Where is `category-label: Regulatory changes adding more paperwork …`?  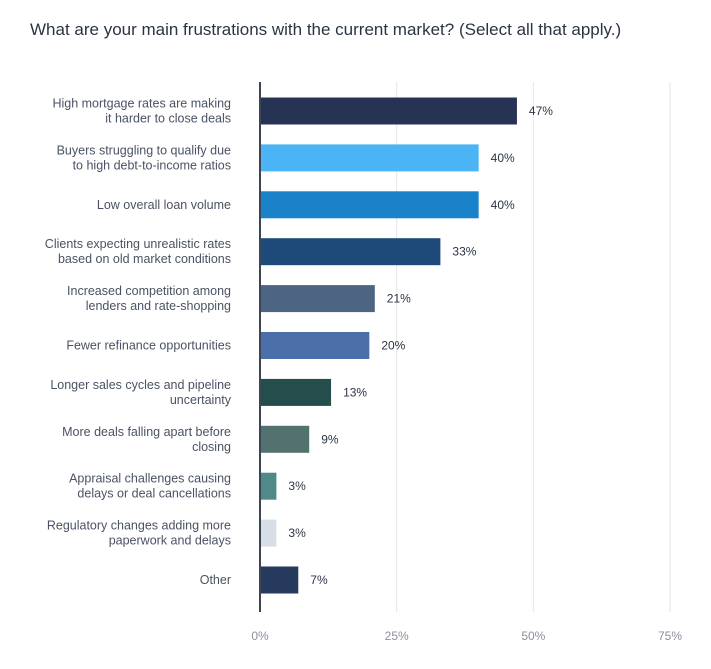 category-label: Regulatory changes adding more paperwork … is located at coordinates (139, 533).